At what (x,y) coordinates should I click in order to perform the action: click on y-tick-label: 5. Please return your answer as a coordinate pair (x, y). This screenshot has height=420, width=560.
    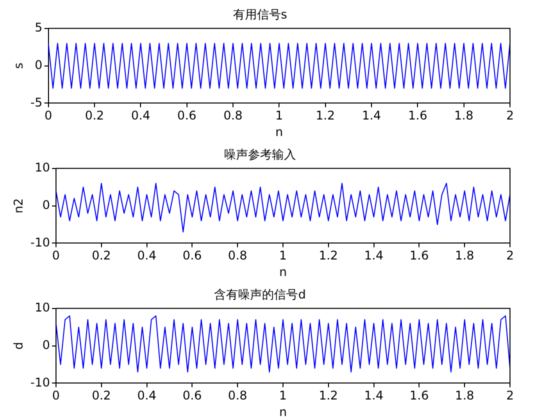
    Looking at the image, I should click on (38, 27).